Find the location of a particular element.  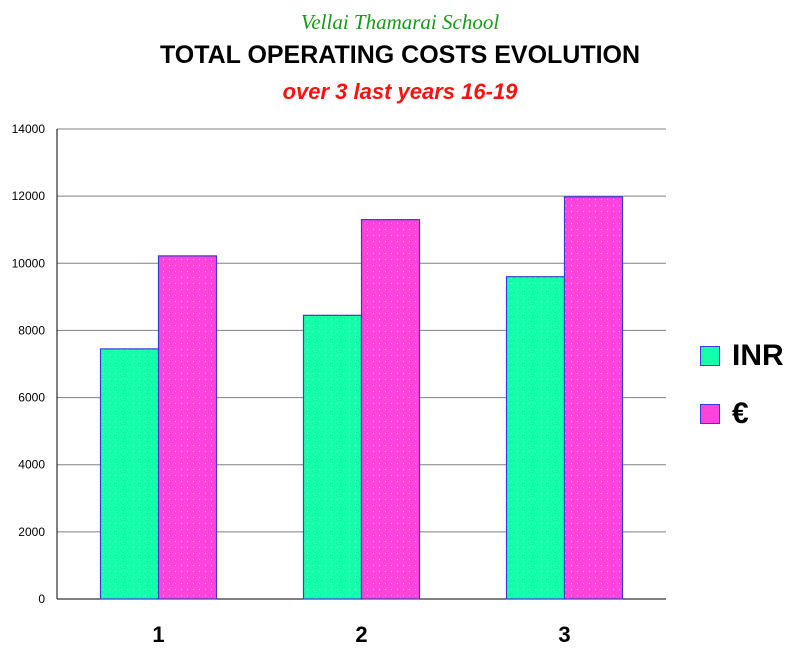

chart-title: TOTAL OPERATING COSTS EVOLUTION is located at coordinates (400, 55).